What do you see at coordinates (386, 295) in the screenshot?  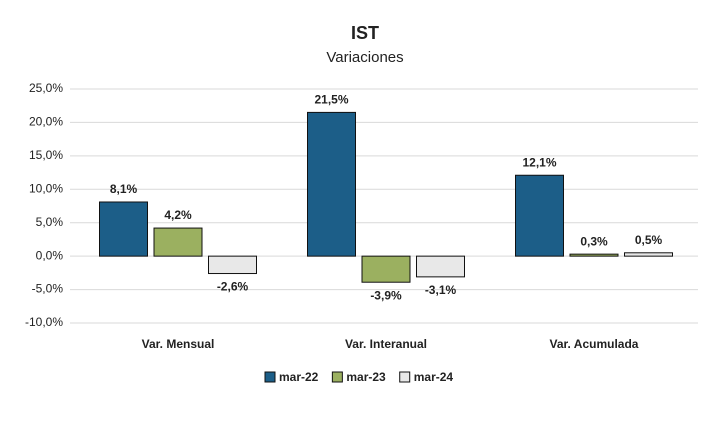 I see `value-label: -3,9%` at bounding box center [386, 295].